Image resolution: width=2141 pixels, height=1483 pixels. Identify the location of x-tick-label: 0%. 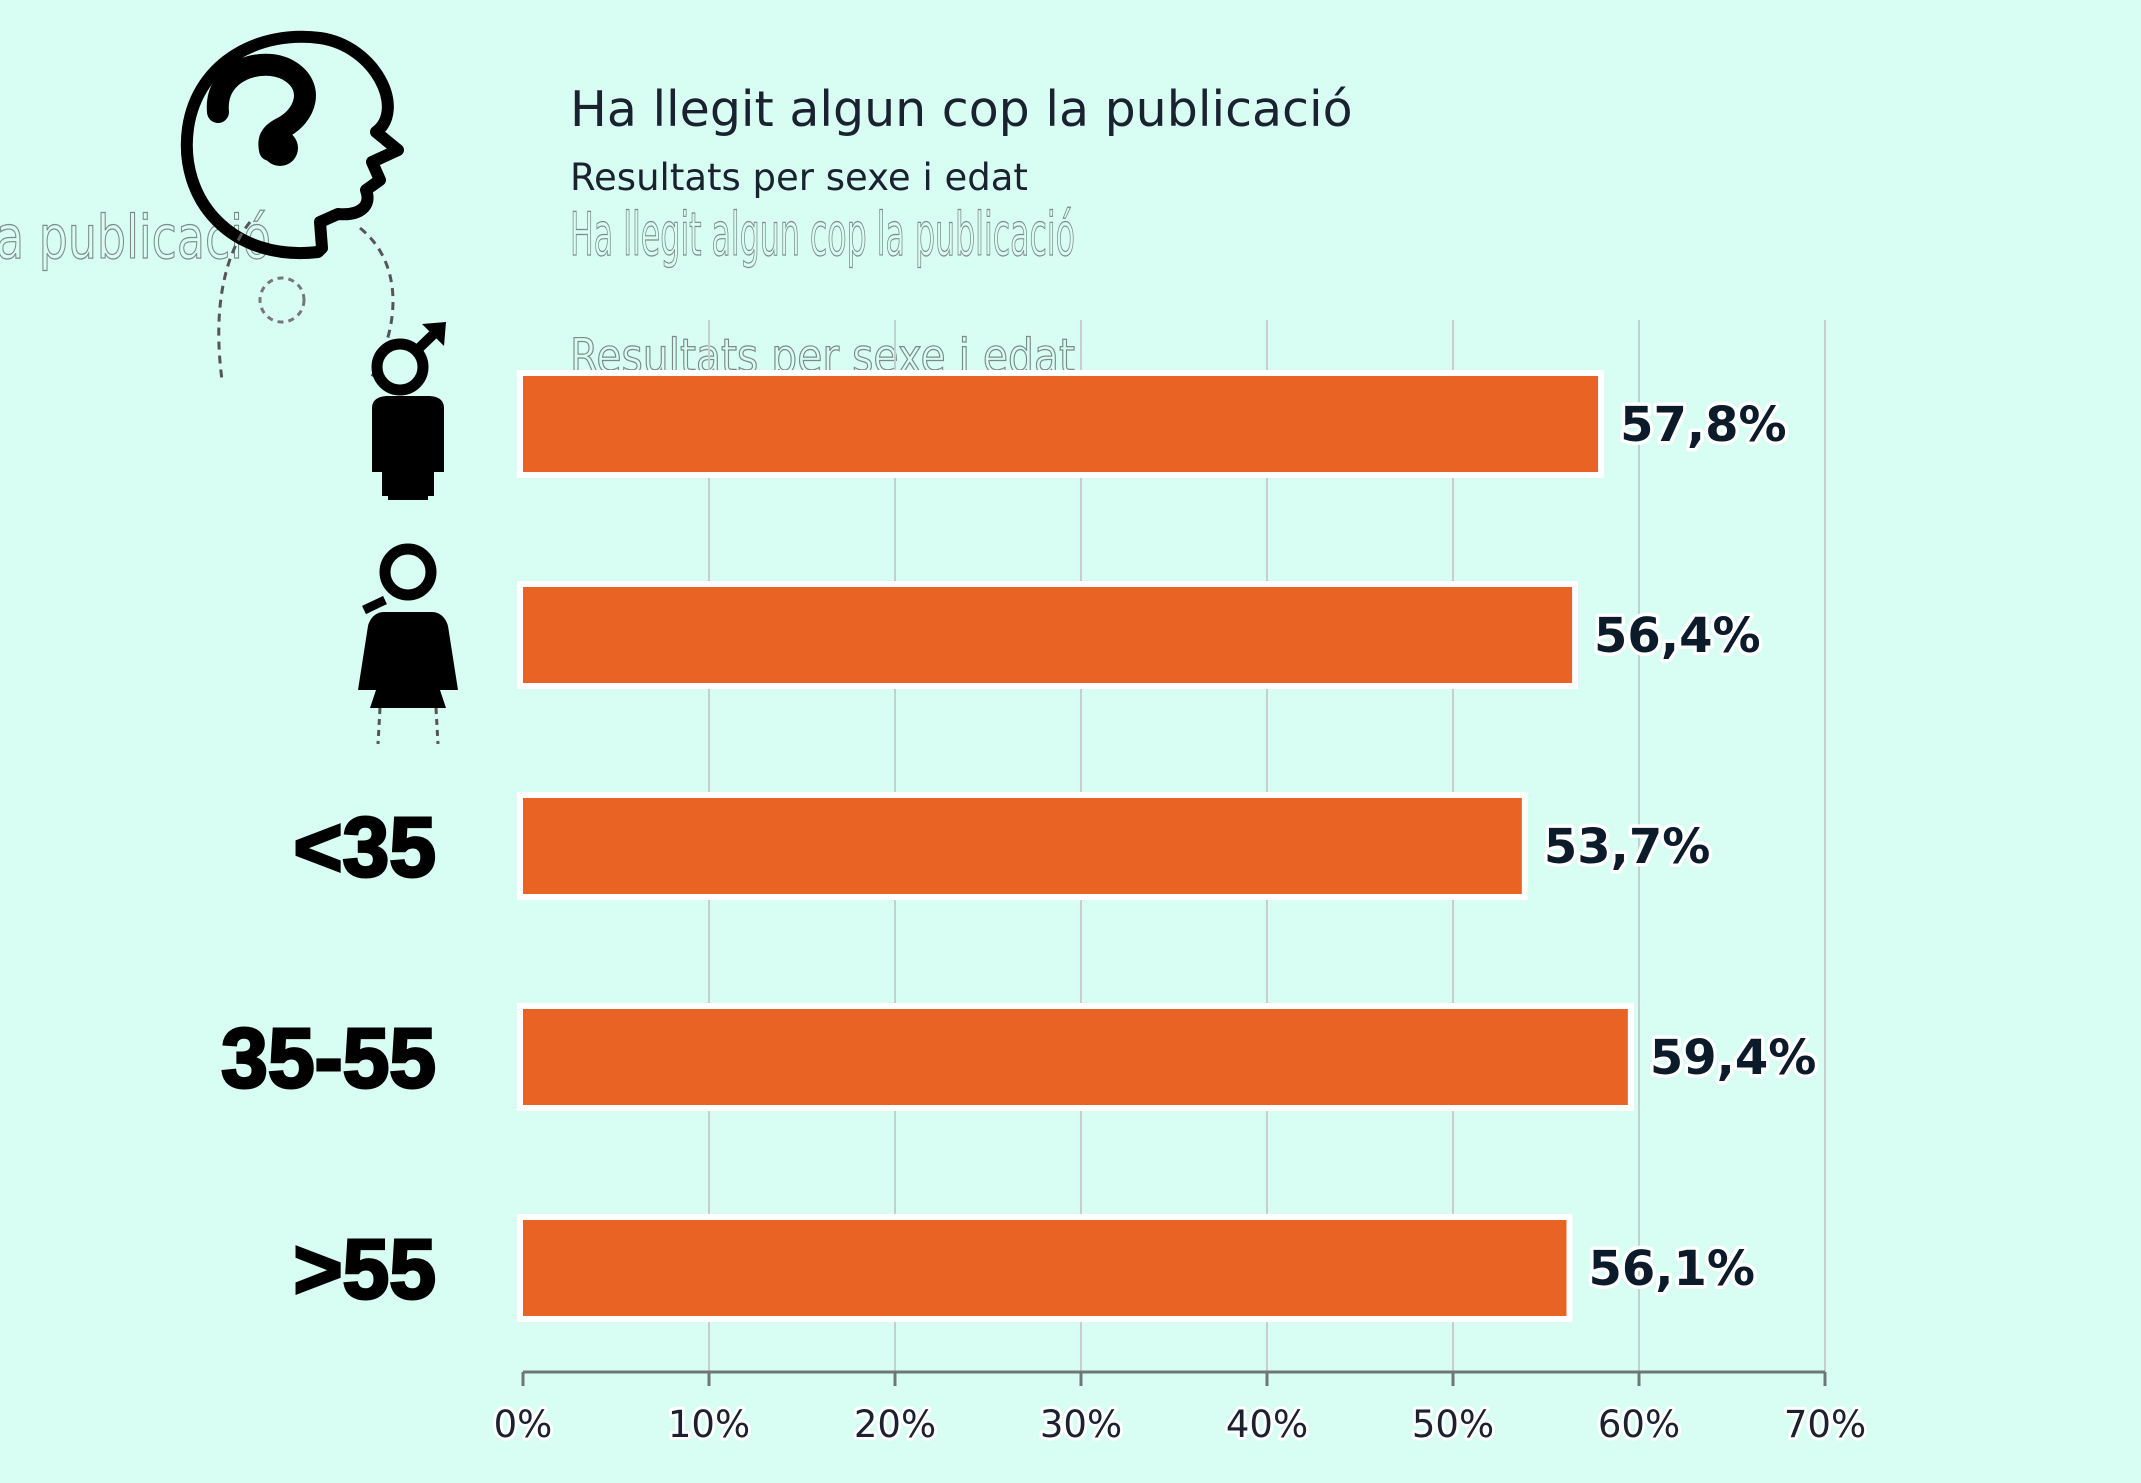
(523, 1424).